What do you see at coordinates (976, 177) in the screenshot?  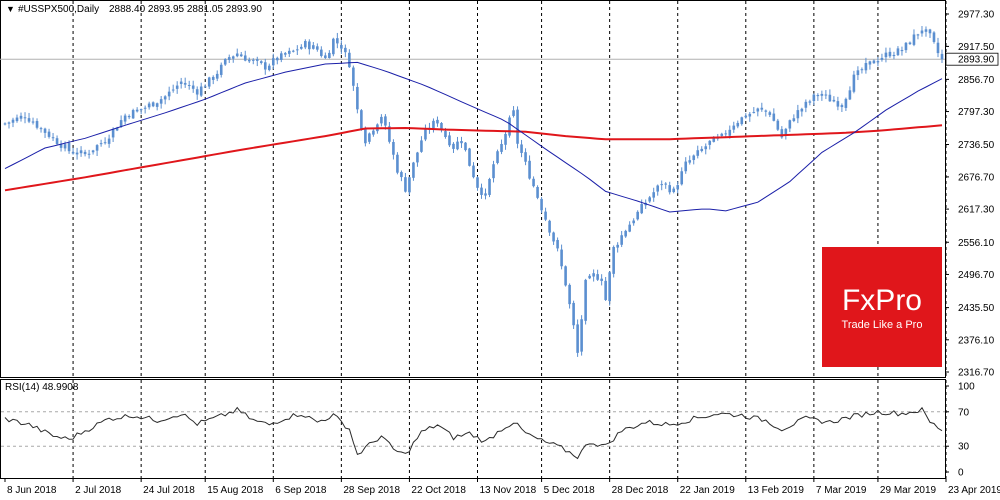 I see `price-tick-label: 2676.70` at bounding box center [976, 177].